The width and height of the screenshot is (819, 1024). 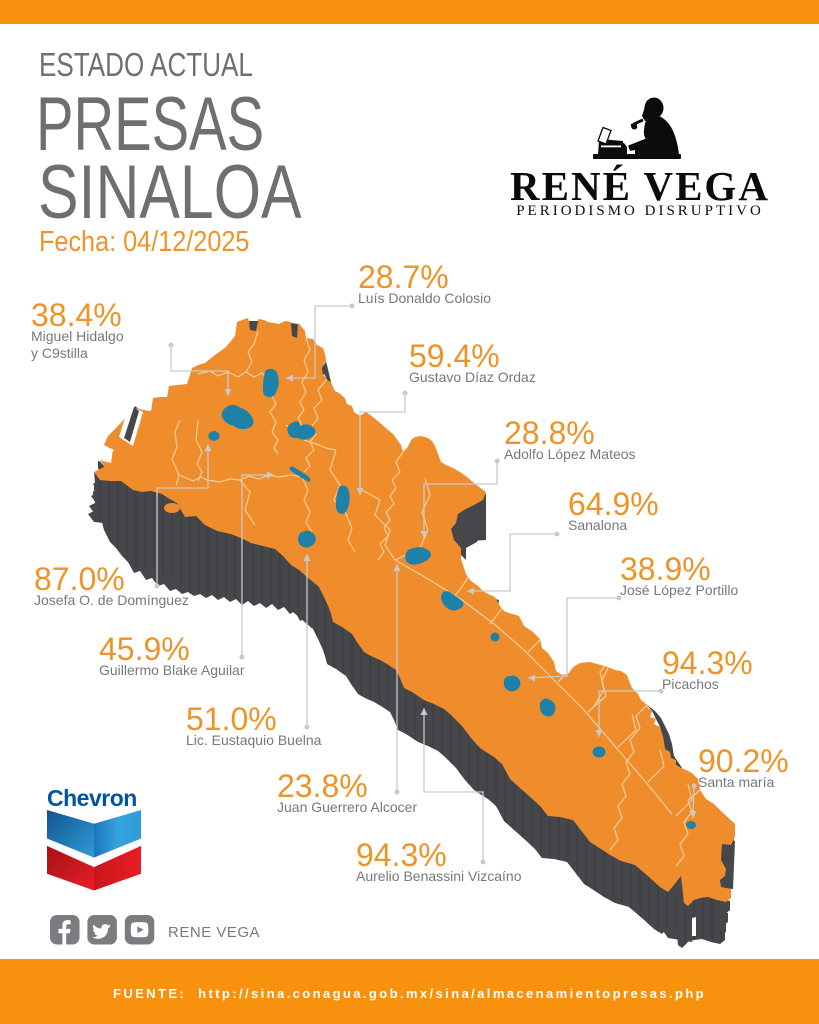 I want to click on svg-text: Chevron, so click(x=92, y=798).